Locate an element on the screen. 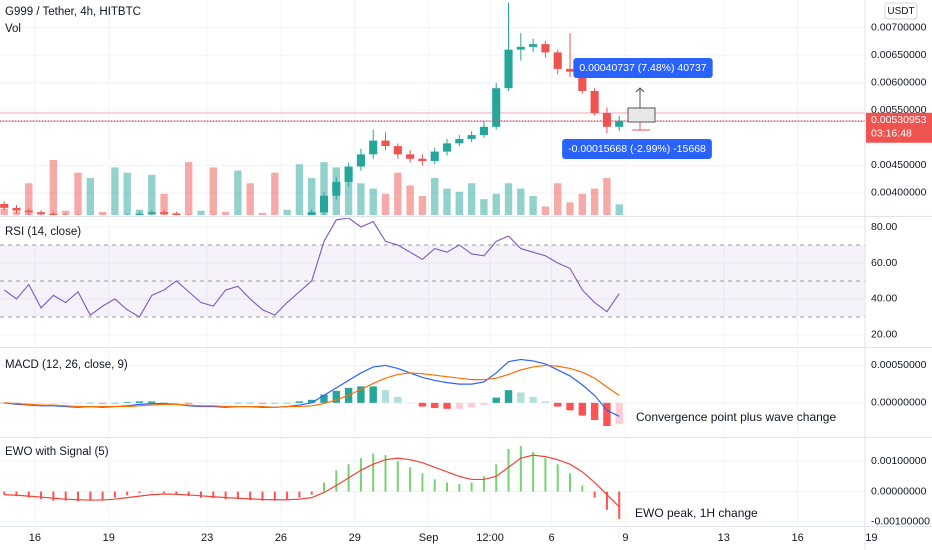 The image size is (932, 550). y-tick-label: 0.00000000 is located at coordinates (899, 491).